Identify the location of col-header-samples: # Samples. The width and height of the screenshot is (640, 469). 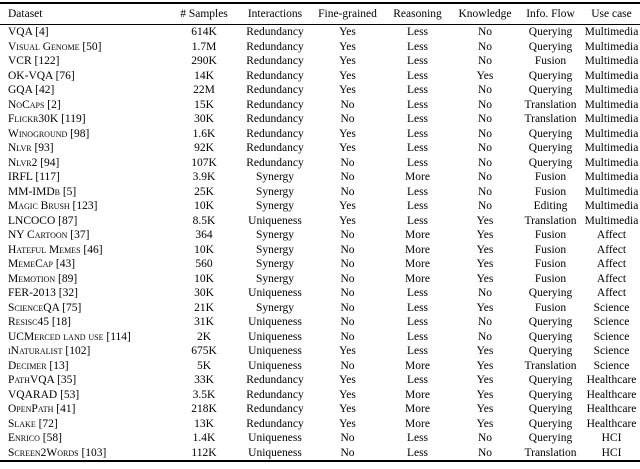
(204, 14).